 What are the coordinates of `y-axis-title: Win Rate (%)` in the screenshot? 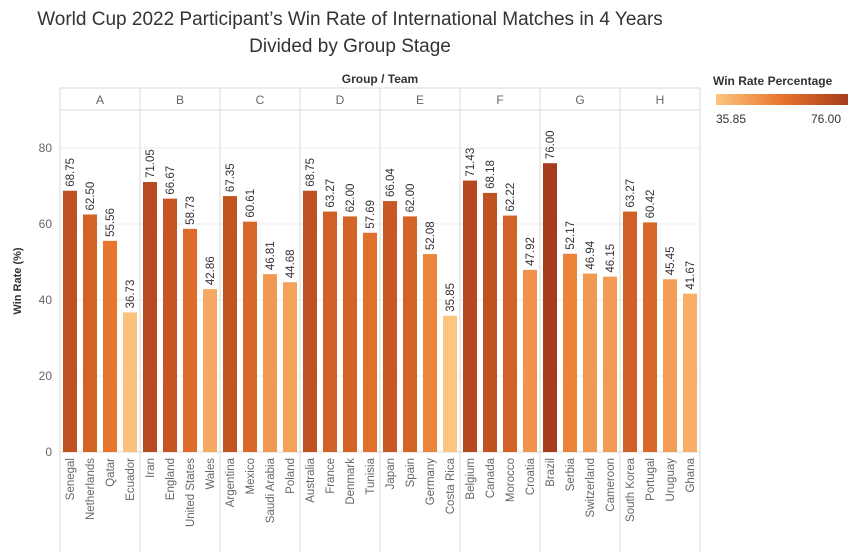 It's located at (18, 280).